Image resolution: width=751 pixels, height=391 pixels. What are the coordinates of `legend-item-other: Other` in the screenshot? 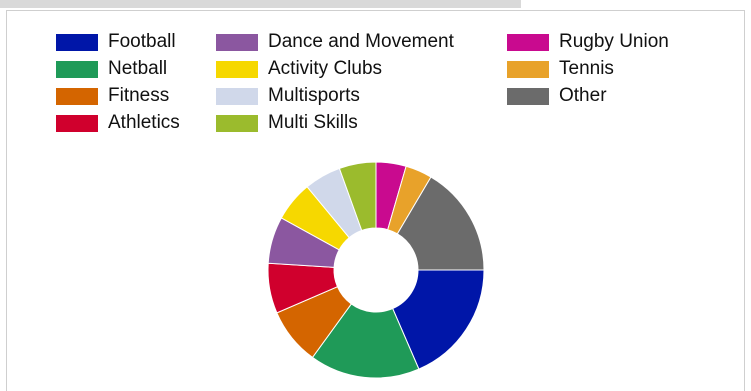 It's located at (557, 96).